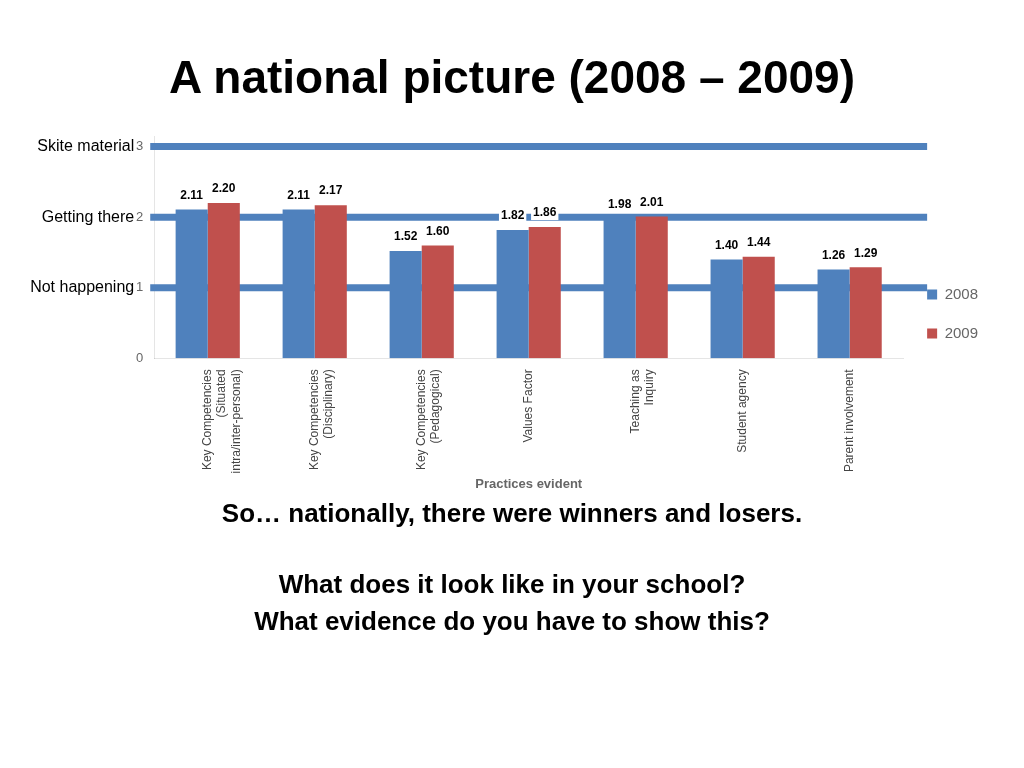 This screenshot has width=1024, height=768. Describe the element at coordinates (428, 420) in the screenshot. I see `x-tick-label: Key Competencies (Pedagogical)` at that location.